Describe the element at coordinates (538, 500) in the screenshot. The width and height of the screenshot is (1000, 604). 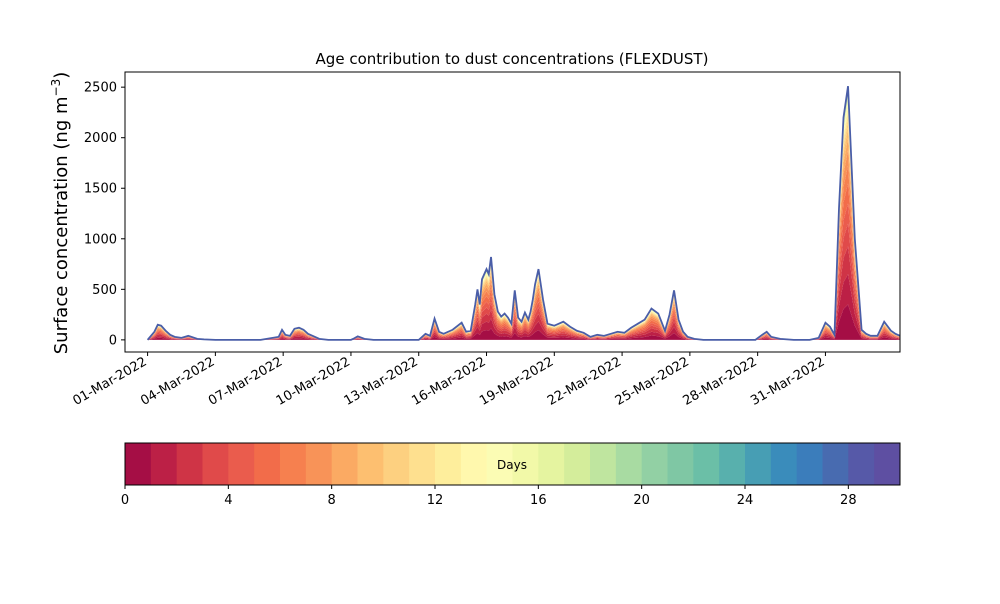
I see `colorbar-tick-label: 16` at that location.